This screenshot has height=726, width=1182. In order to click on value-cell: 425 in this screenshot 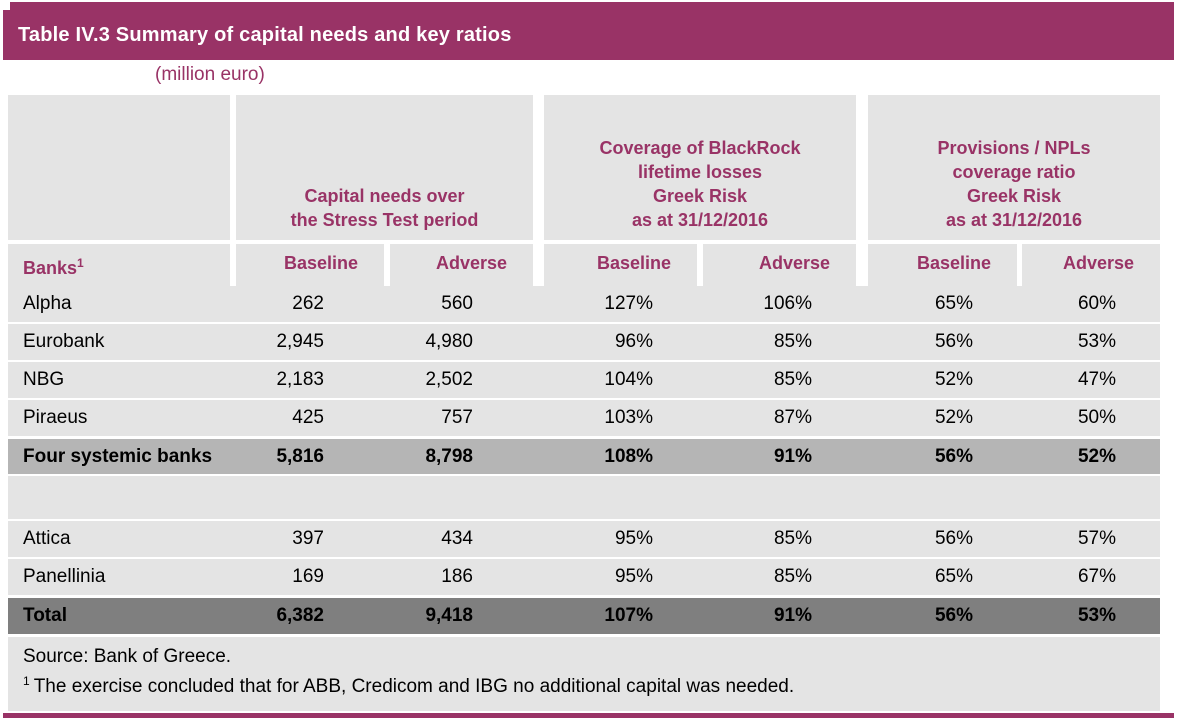, I will do `click(308, 417)`.